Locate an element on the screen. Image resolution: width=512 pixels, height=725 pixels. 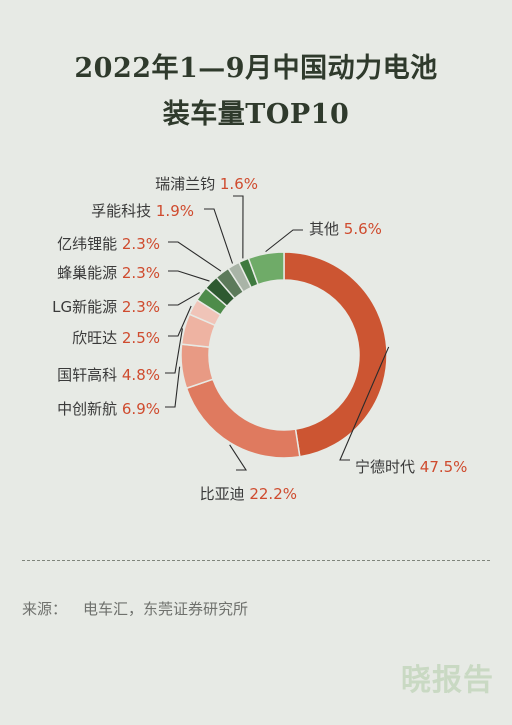
slice-value-2: 6.9% is located at coordinates (141, 409).